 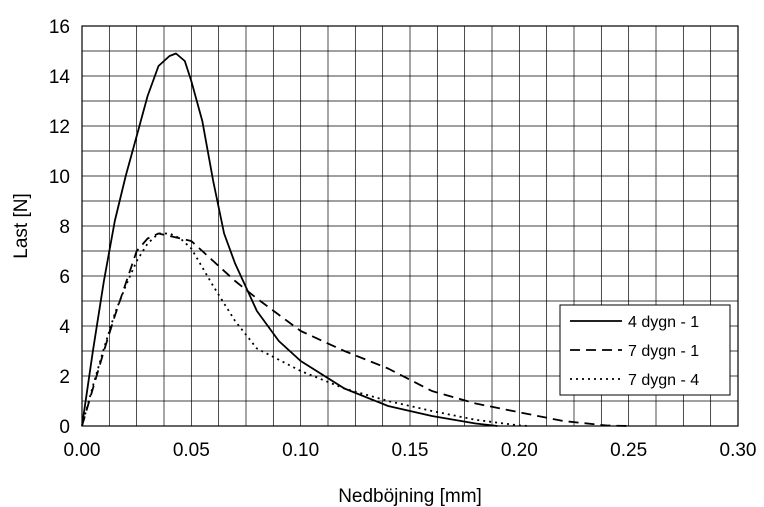 I want to click on legend-label-1: 4 dygn - 1, so click(x=663, y=322).